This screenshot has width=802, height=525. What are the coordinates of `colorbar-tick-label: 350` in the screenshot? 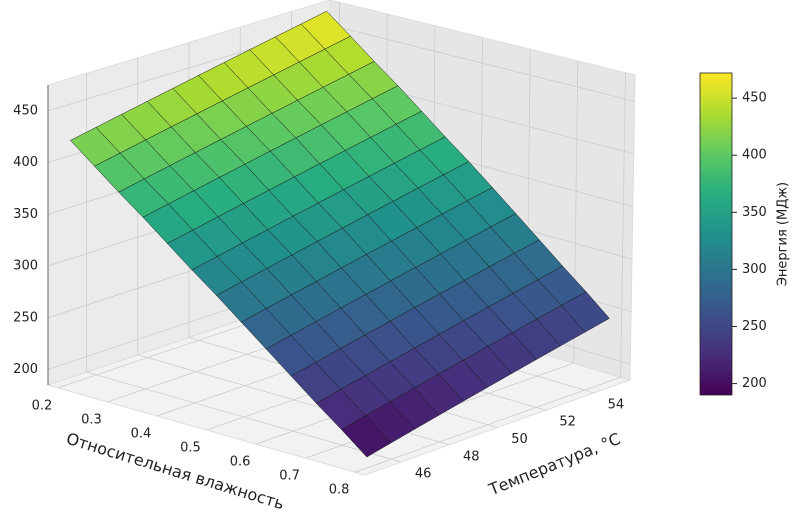 It's located at (754, 212).